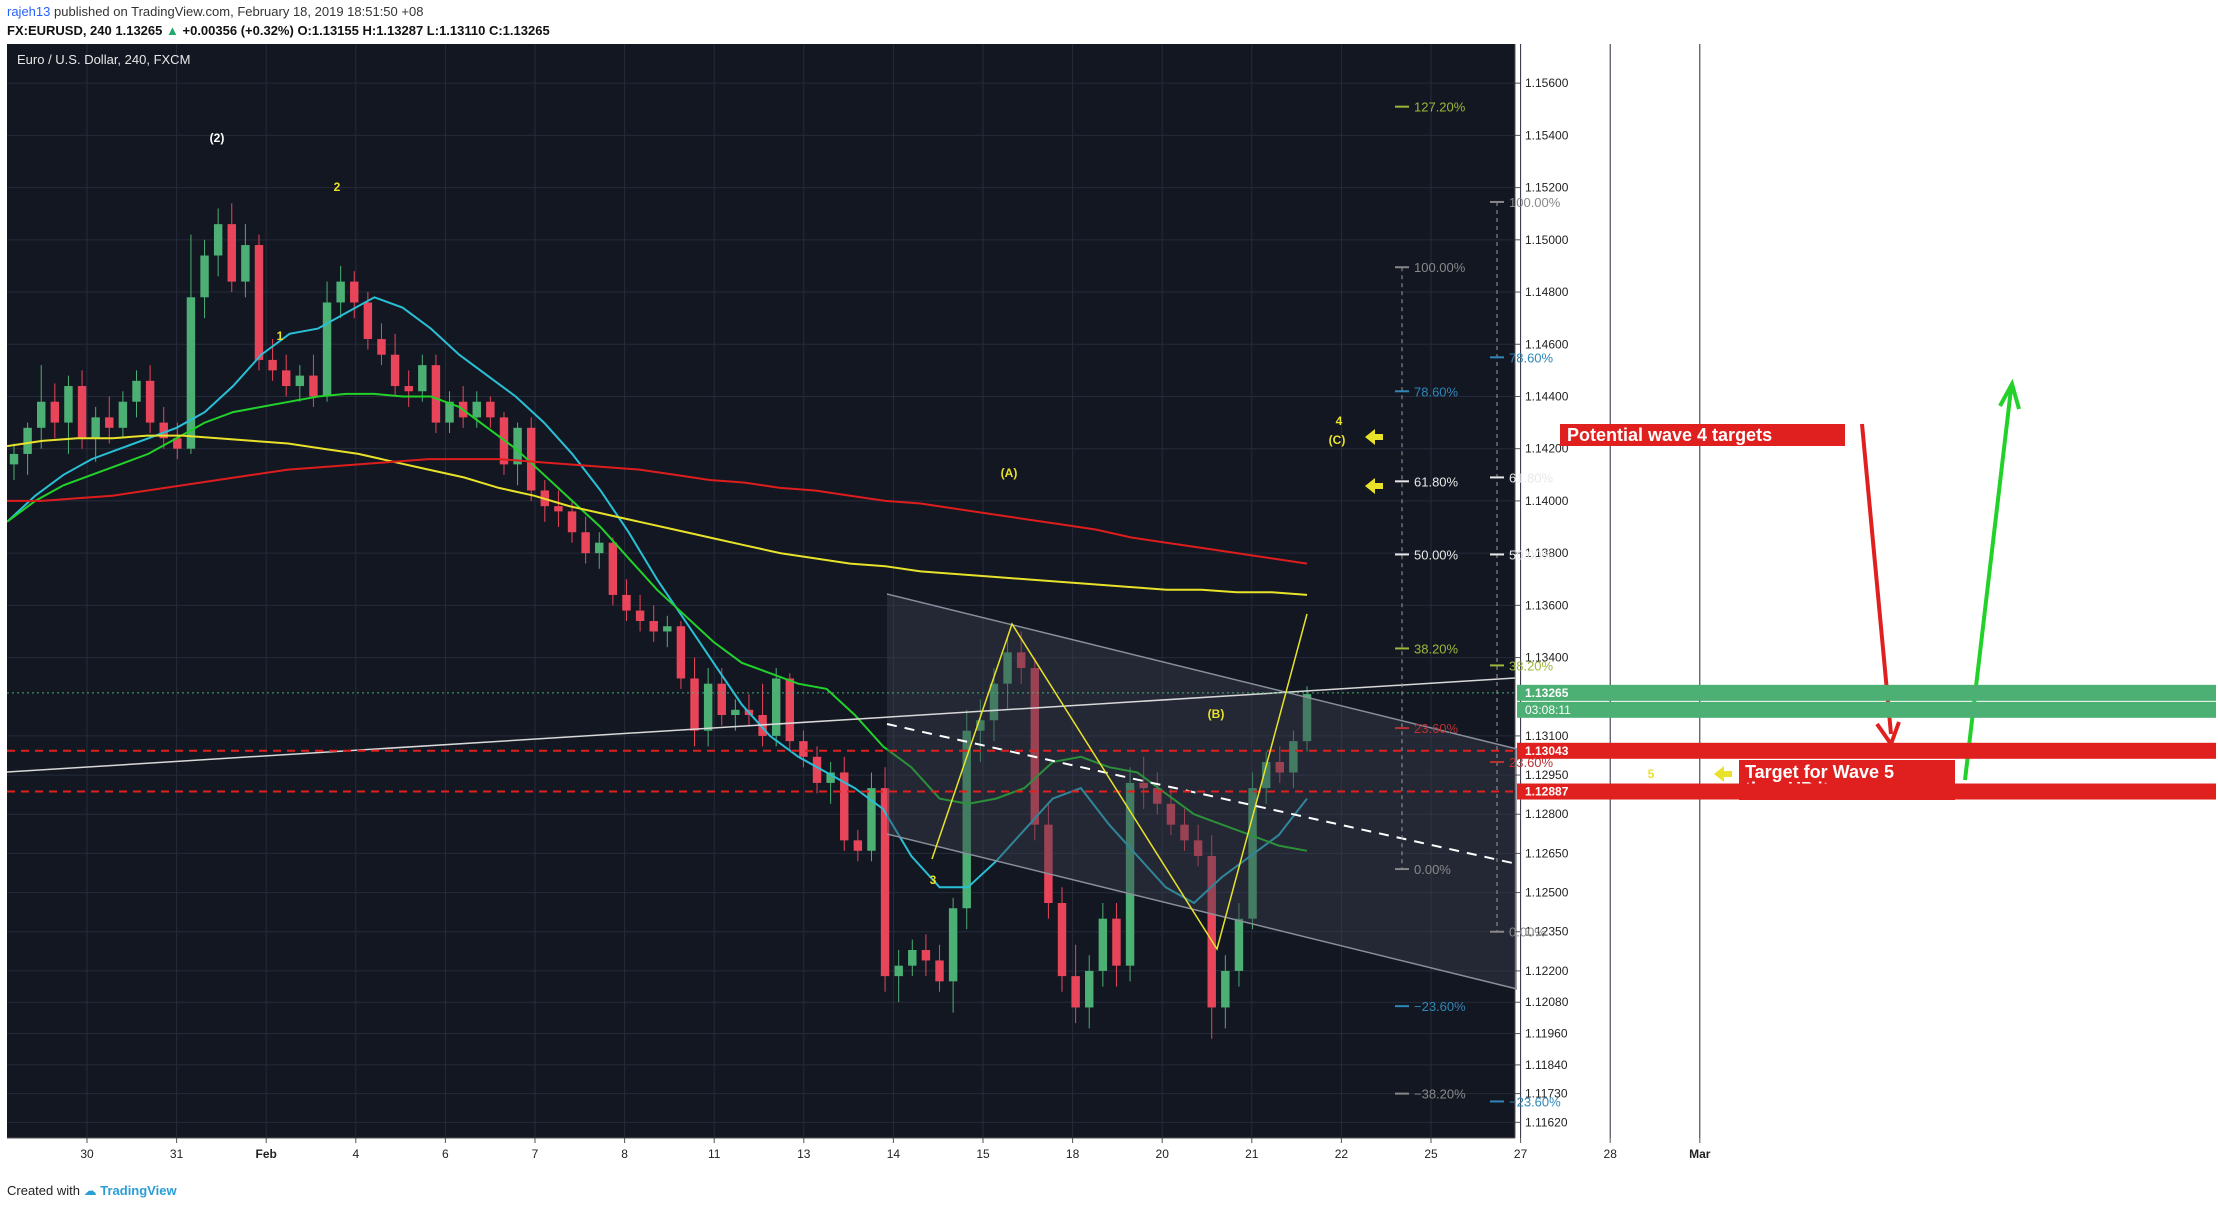 The image size is (2218, 1209). I want to click on y-tick-label: 1.12500, so click(1547, 893).